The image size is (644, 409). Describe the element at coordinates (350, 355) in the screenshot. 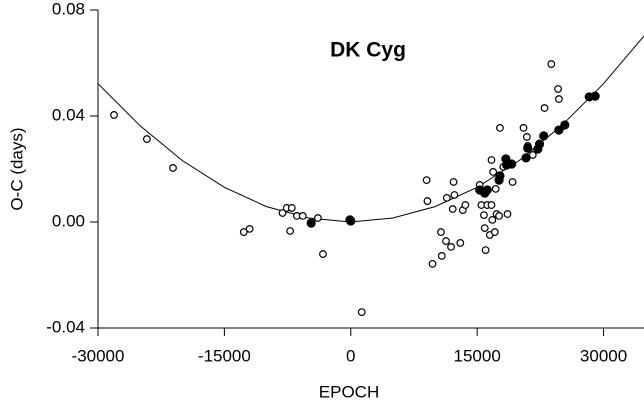

I see `x-tick-label: 0` at that location.